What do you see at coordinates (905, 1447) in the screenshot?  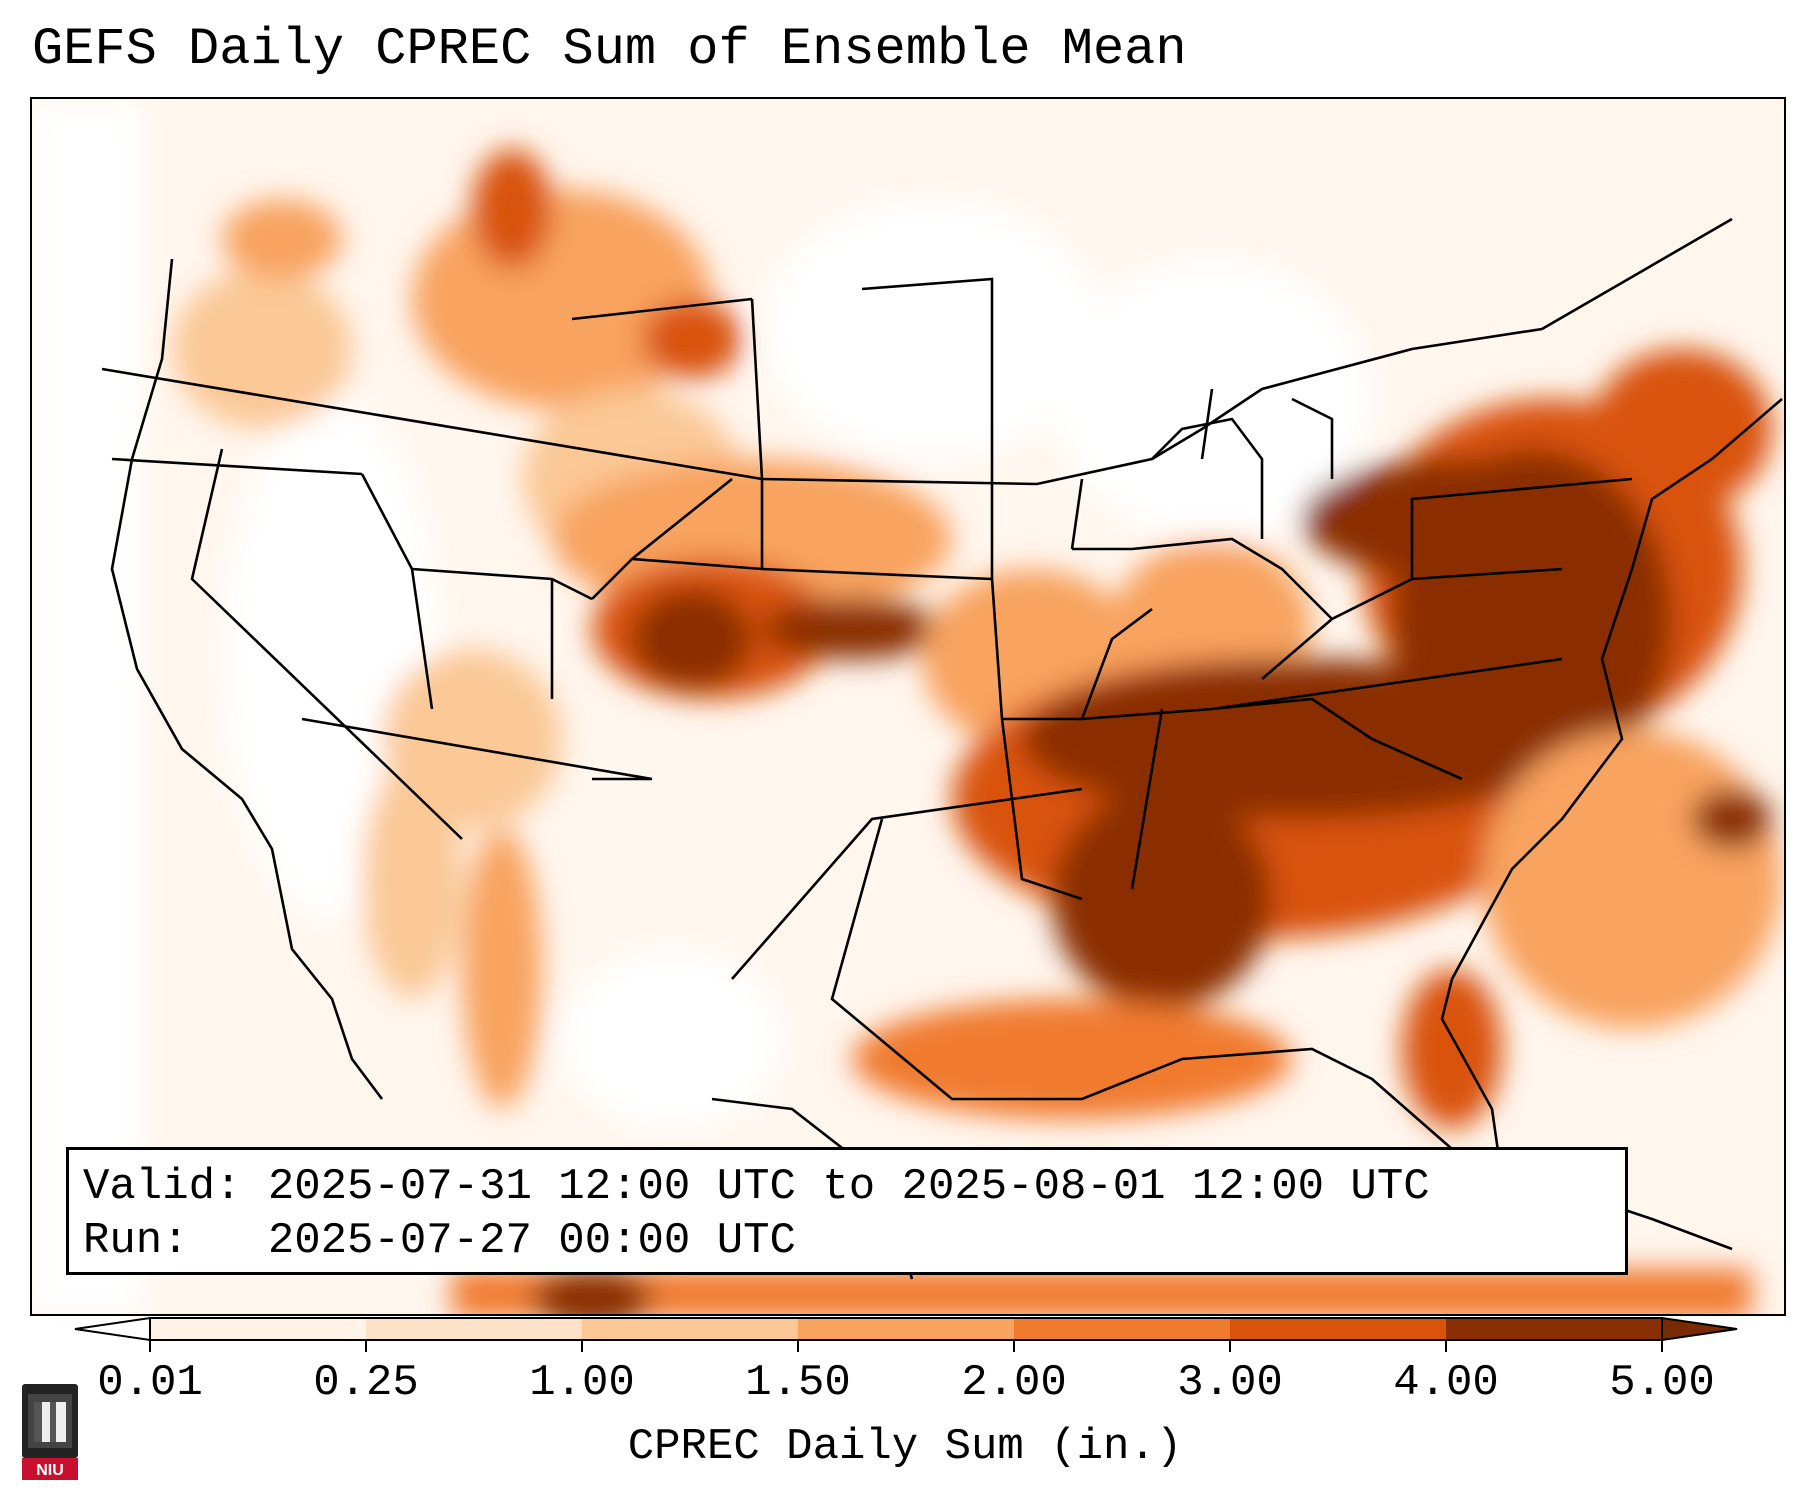 I see `colorbar-label: CPREC Daily Sum (in.)` at bounding box center [905, 1447].